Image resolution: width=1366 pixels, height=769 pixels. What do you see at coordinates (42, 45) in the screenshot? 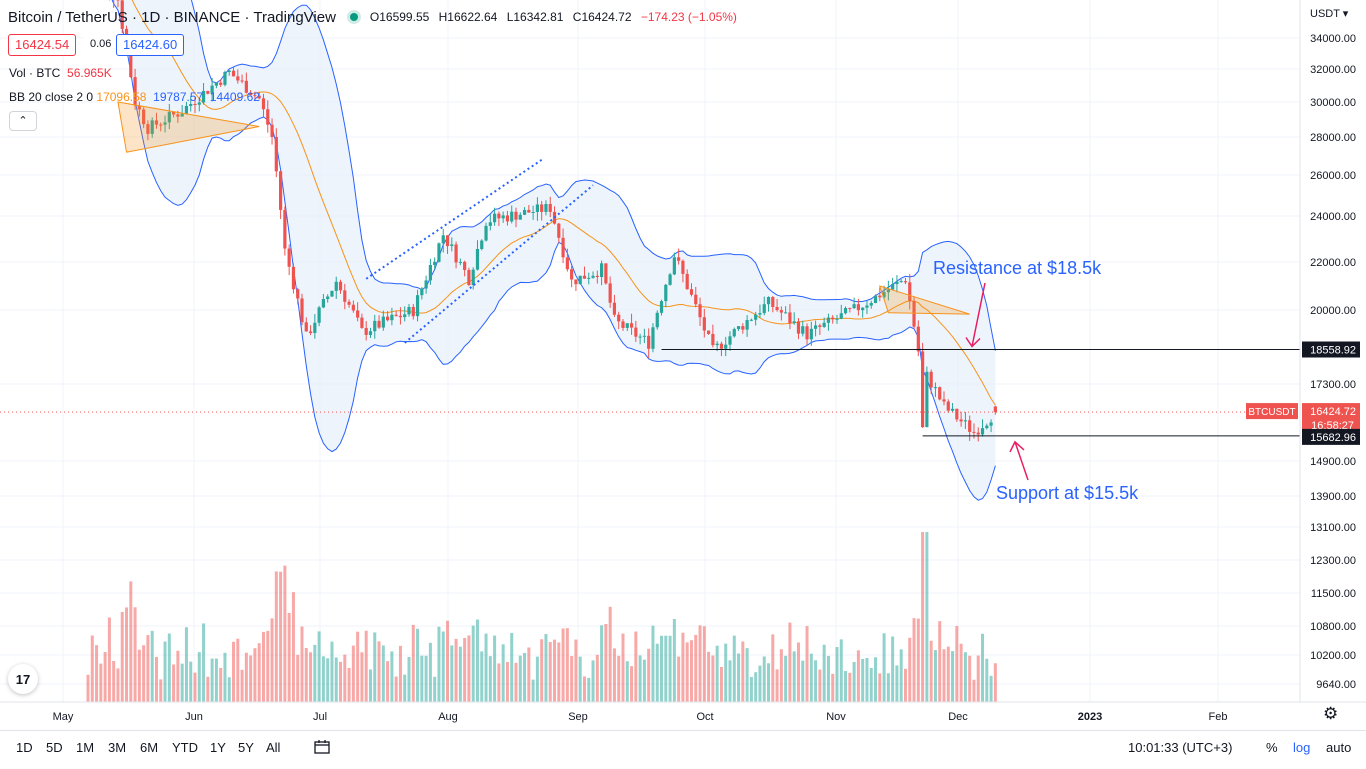
I see `sell-button: 16424.54` at bounding box center [42, 45].